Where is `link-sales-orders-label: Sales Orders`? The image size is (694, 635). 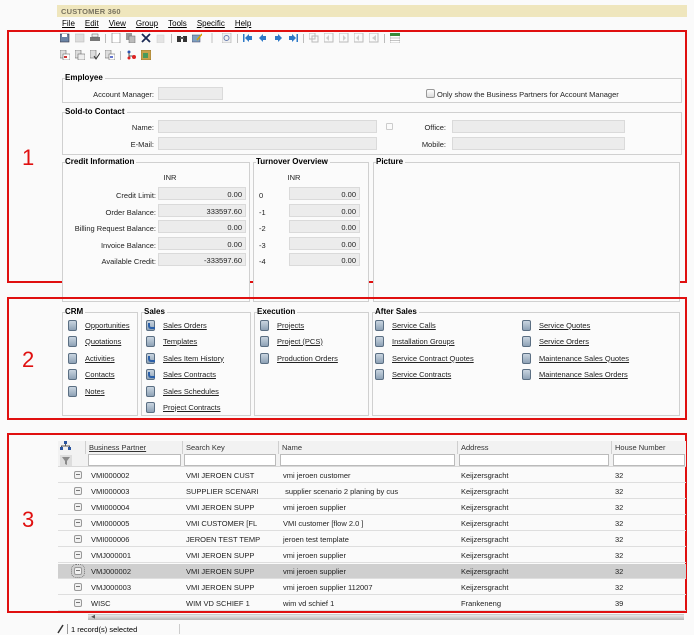
link-sales-orders-label: Sales Orders is located at coordinates (185, 325).